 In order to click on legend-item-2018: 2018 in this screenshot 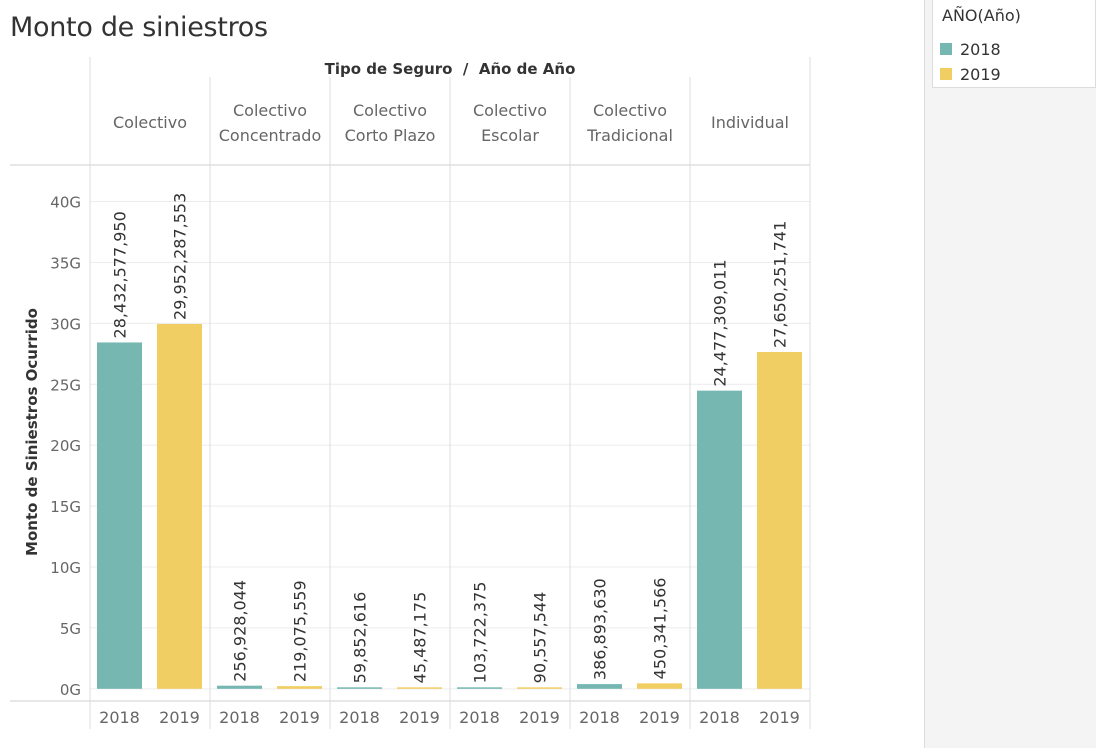, I will do `click(970, 49)`.